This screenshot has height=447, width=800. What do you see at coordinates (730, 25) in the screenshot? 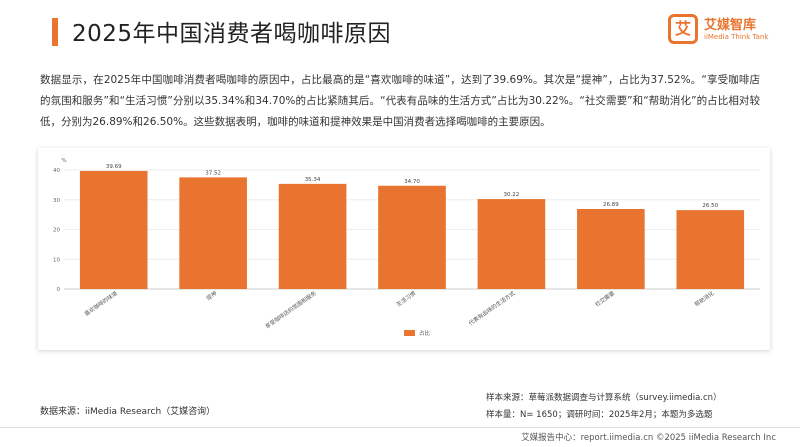
I see `logo-name: 艾媒智库` at bounding box center [730, 25].